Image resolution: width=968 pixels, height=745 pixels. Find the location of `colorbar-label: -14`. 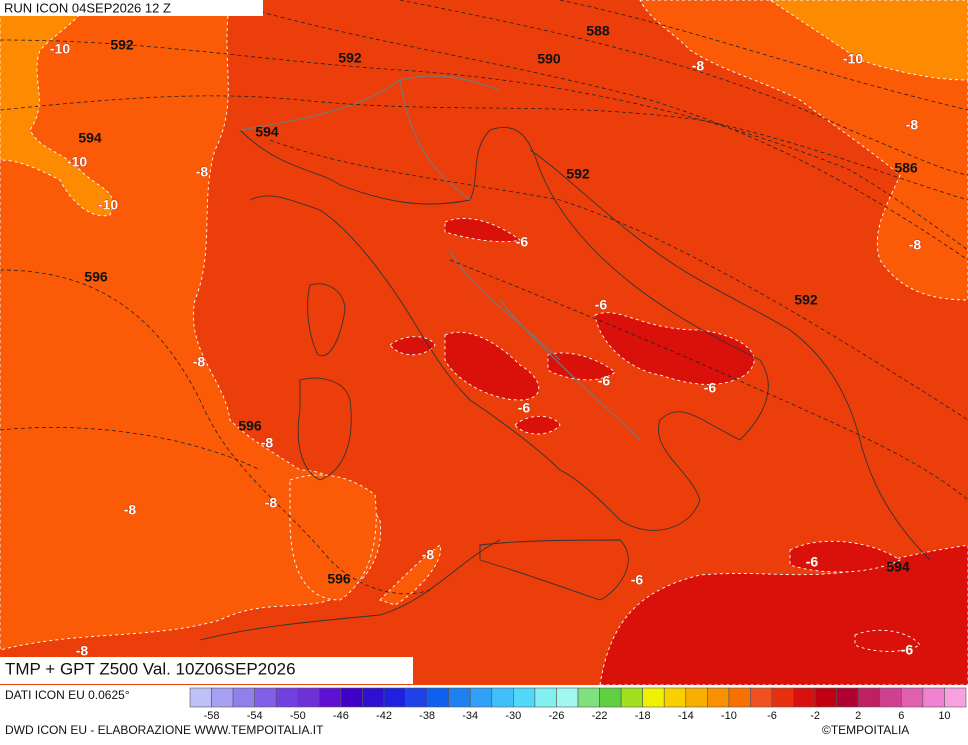

colorbar-label: -14 is located at coordinates (686, 716).